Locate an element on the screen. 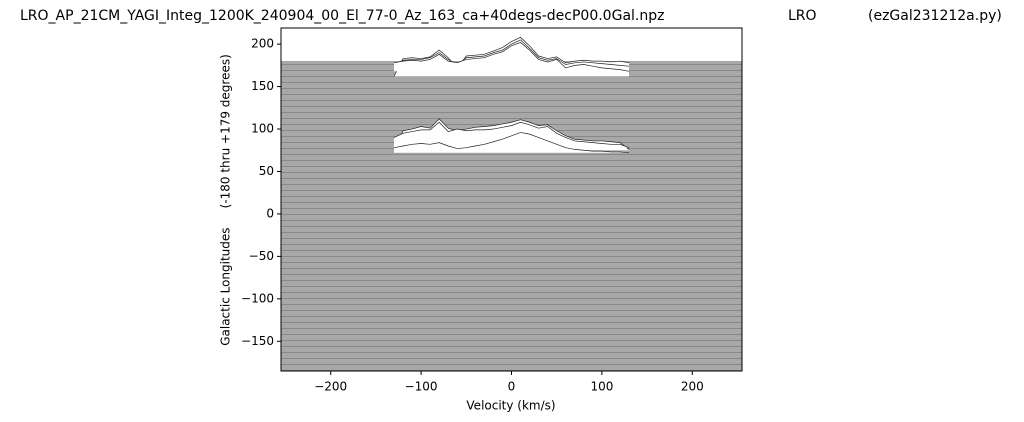  y-tick-label: 200 is located at coordinates (262, 44).